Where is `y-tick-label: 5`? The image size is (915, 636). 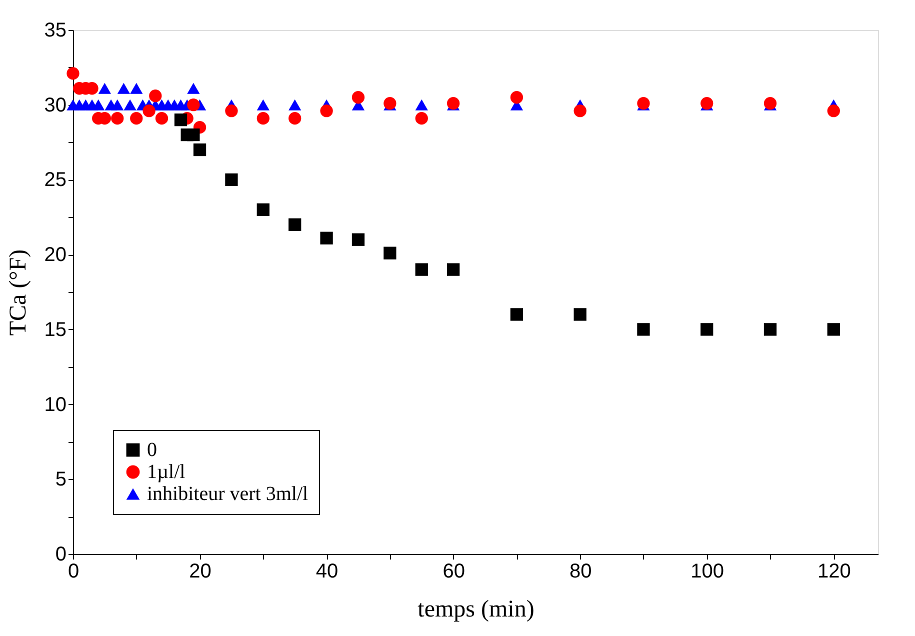 y-tick-label: 5 is located at coordinates (60, 479).